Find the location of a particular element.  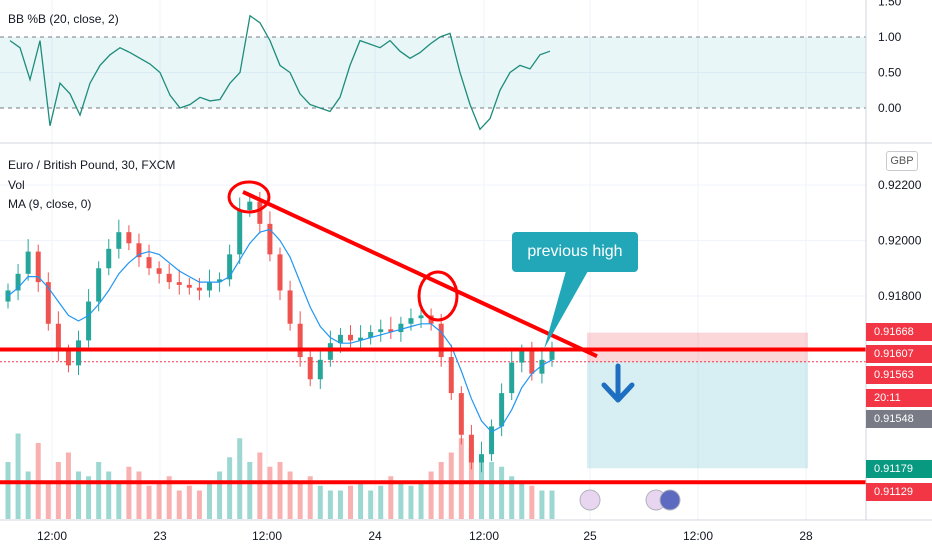

currency-badge: GBP is located at coordinates (902, 161).